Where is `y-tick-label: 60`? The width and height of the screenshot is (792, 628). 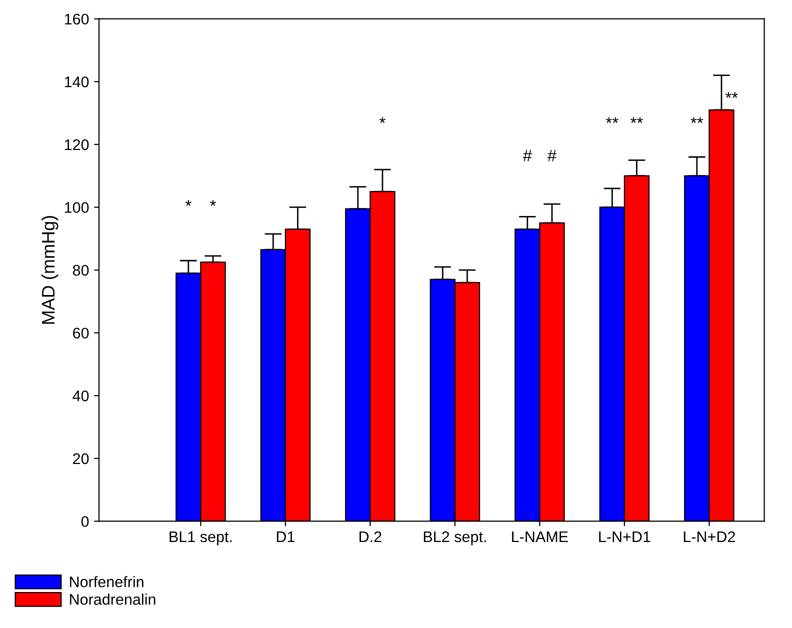 y-tick-label: 60 is located at coordinates (81, 333).